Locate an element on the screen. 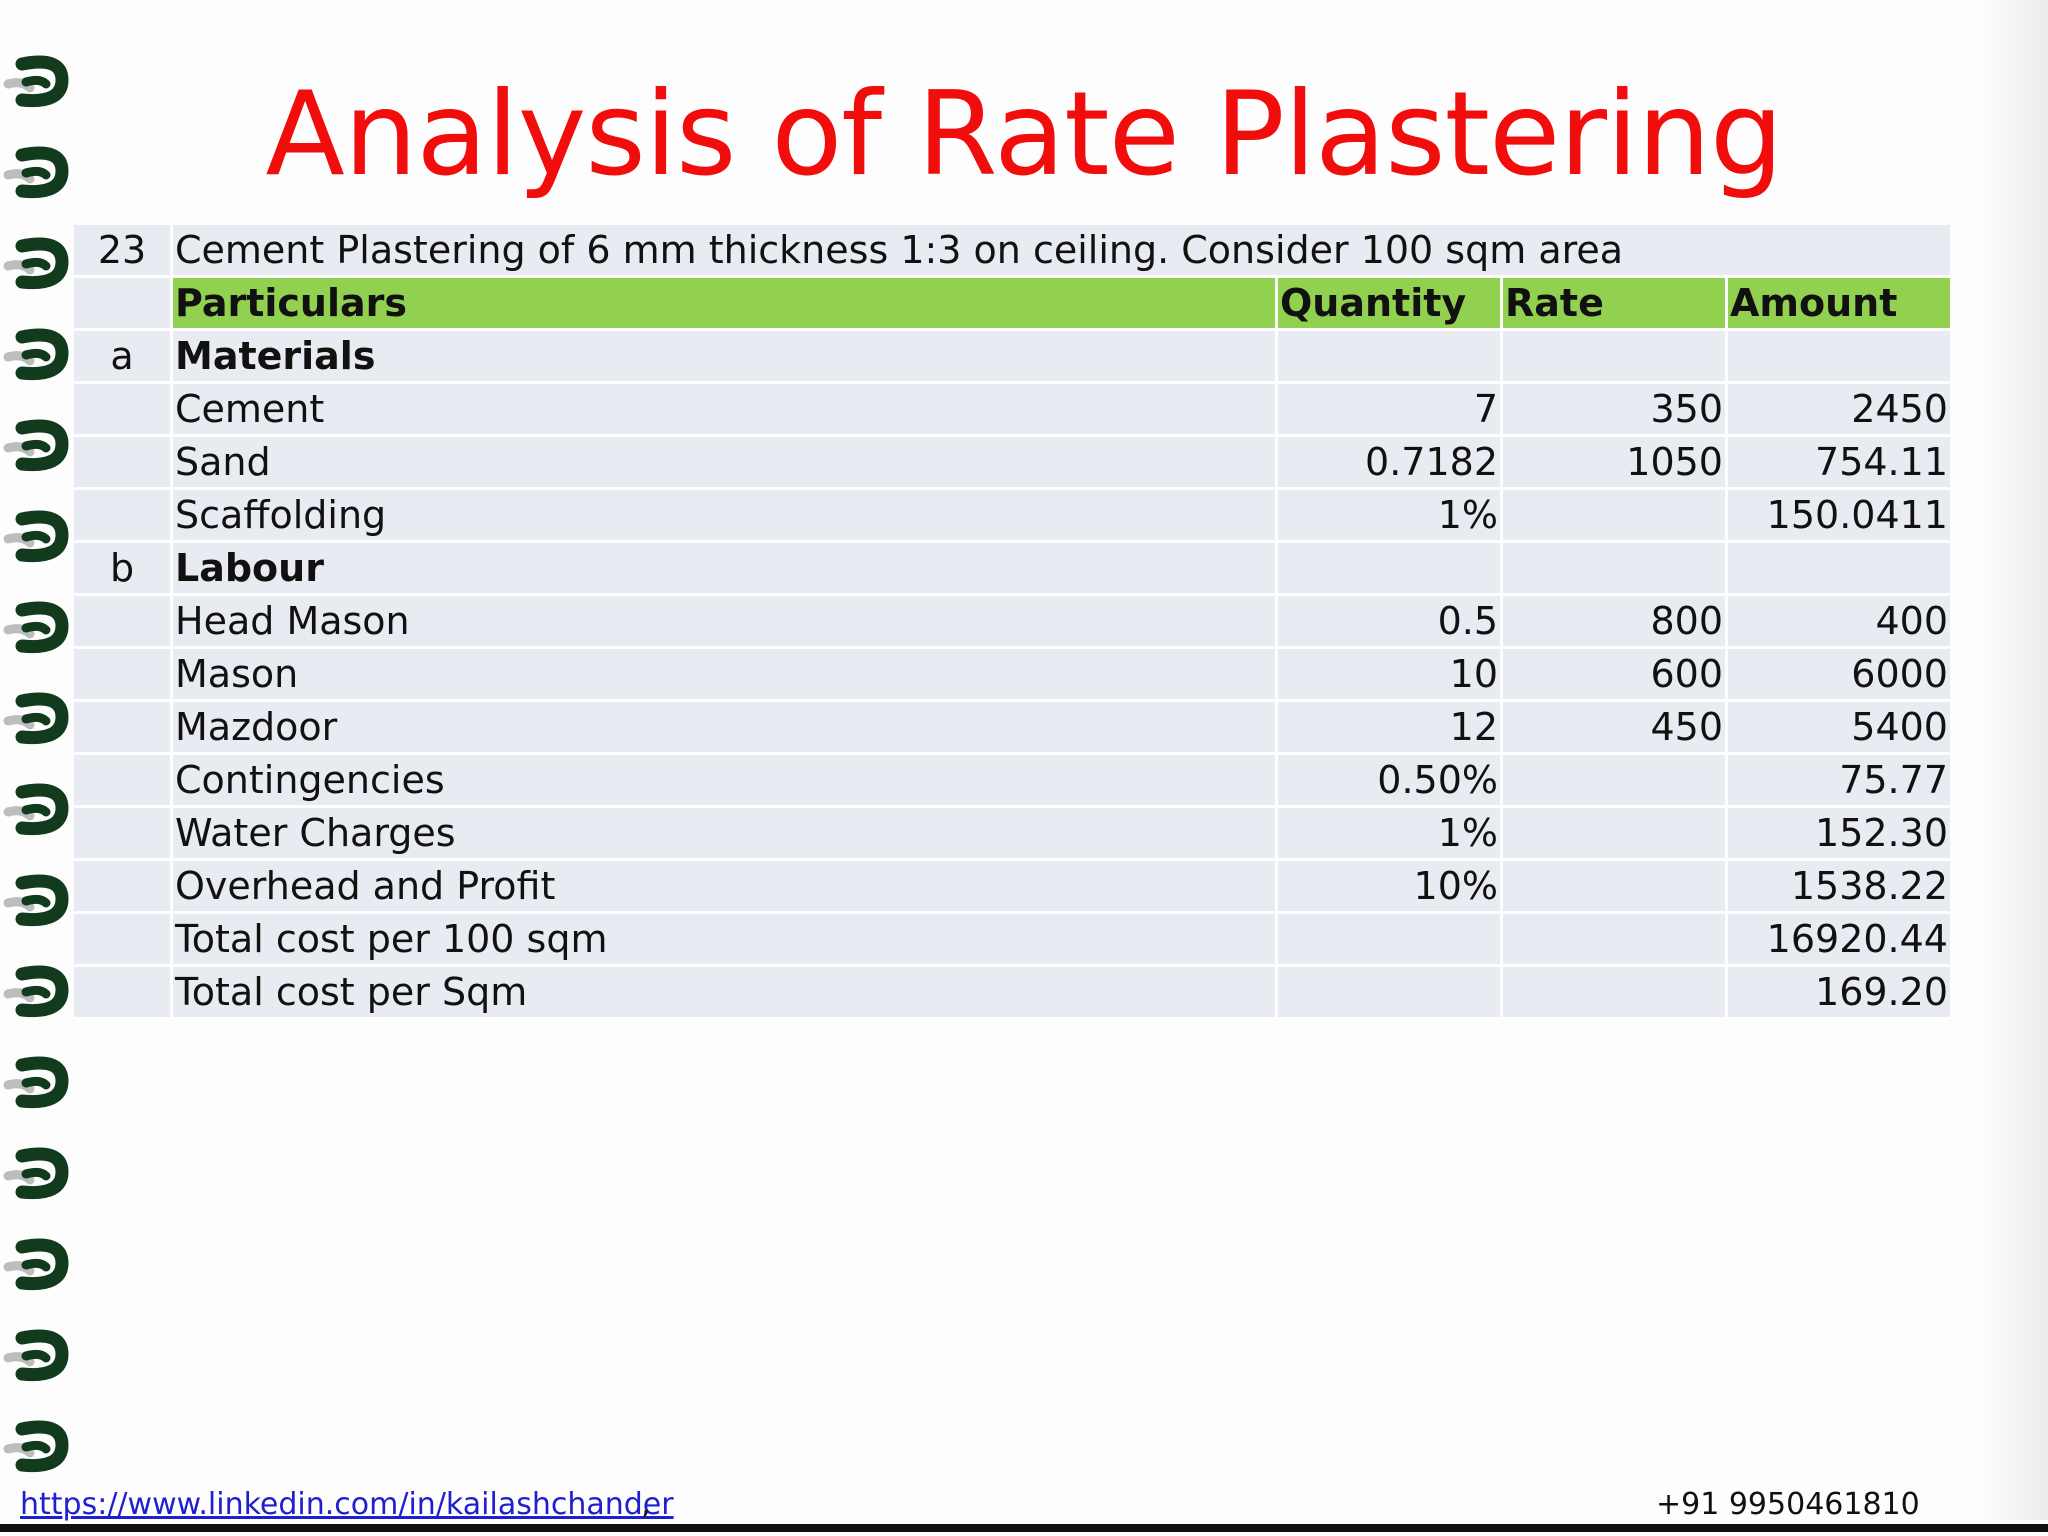 This screenshot has height=1536, width=2048. table-row: Head Mason 0.5 800 400 is located at coordinates (1012, 621).